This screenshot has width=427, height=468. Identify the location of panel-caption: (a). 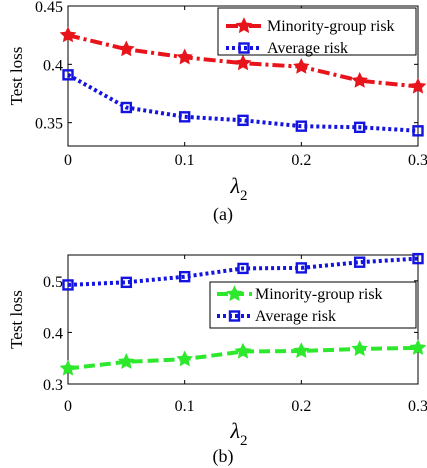
(223, 214).